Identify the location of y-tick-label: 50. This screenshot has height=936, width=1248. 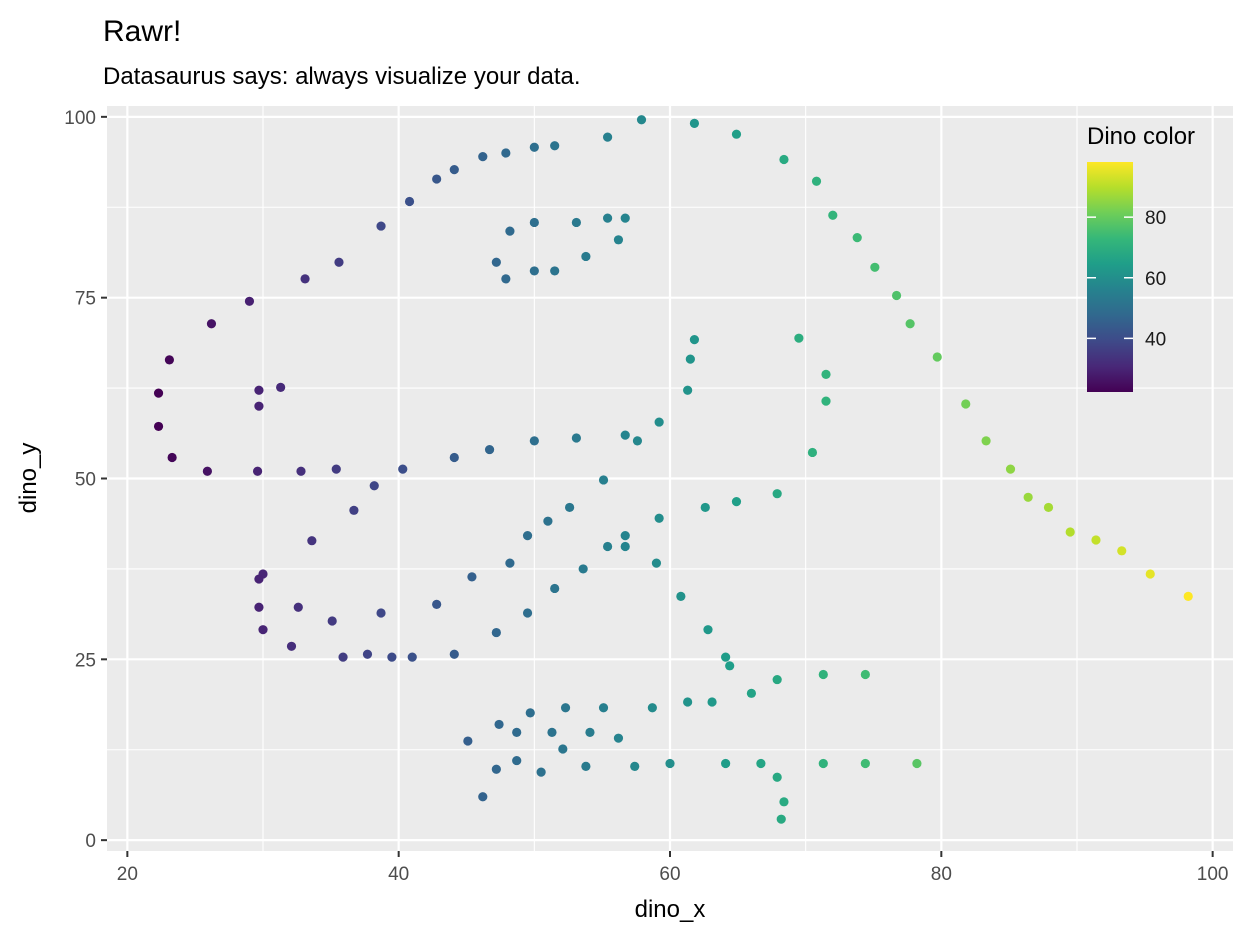
(85, 480).